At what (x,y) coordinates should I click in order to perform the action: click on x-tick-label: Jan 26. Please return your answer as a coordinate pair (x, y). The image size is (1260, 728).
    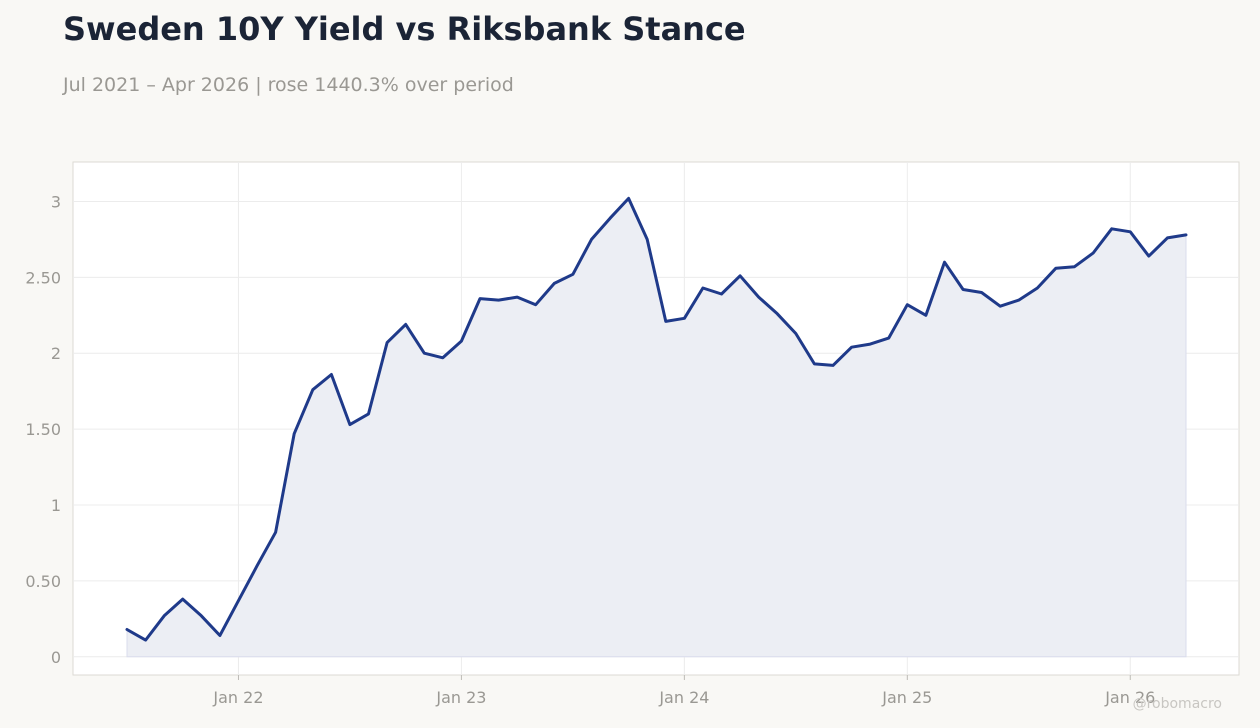
    Looking at the image, I should click on (1129, 697).